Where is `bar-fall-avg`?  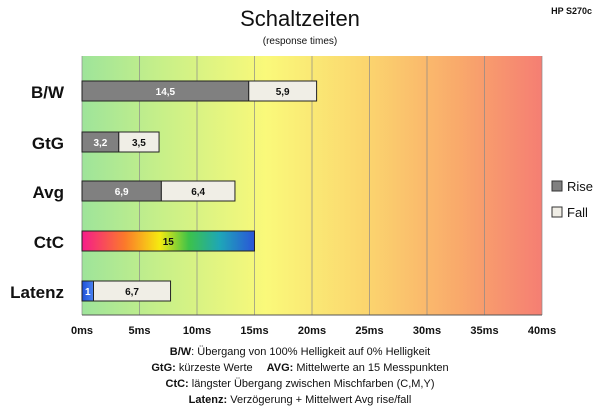
bar-fall-avg is located at coordinates (198, 191).